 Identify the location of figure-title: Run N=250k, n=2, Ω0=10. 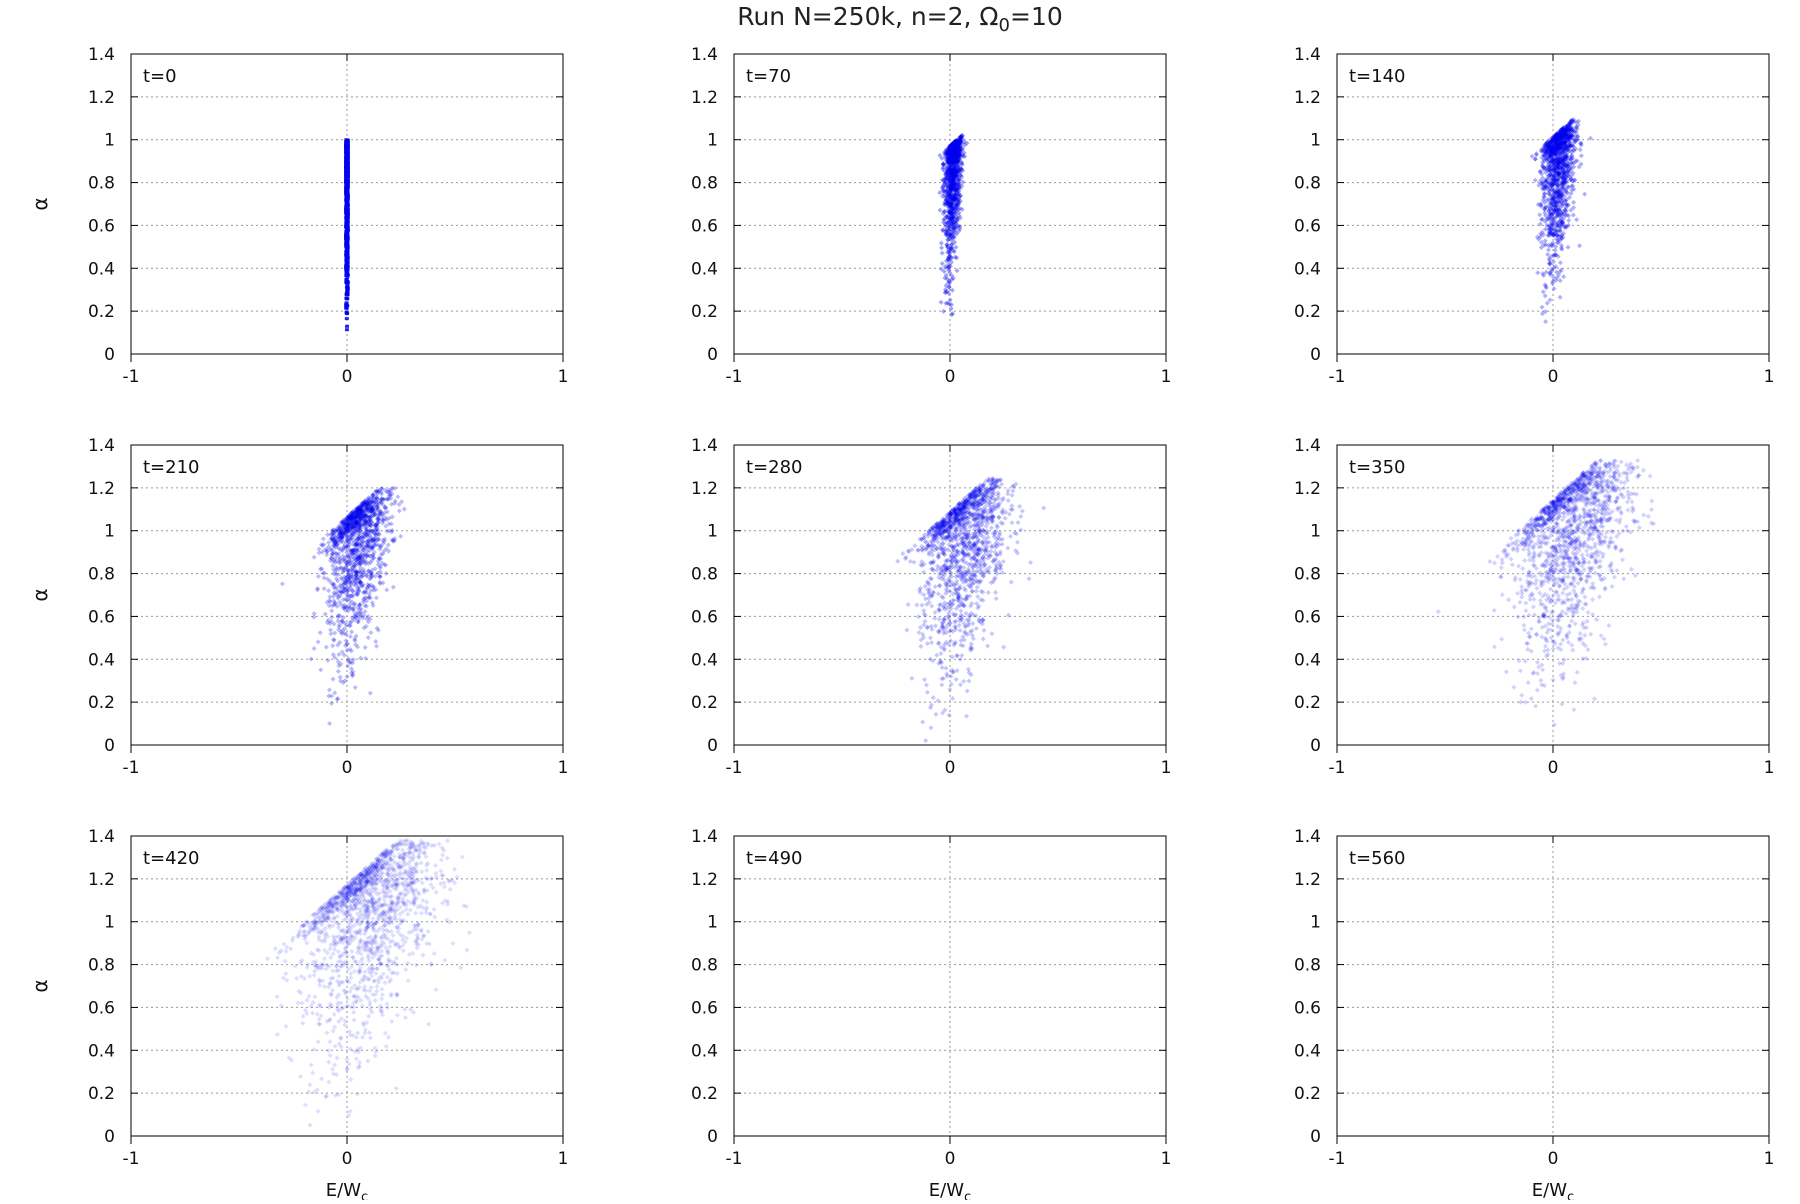
(900, 19).